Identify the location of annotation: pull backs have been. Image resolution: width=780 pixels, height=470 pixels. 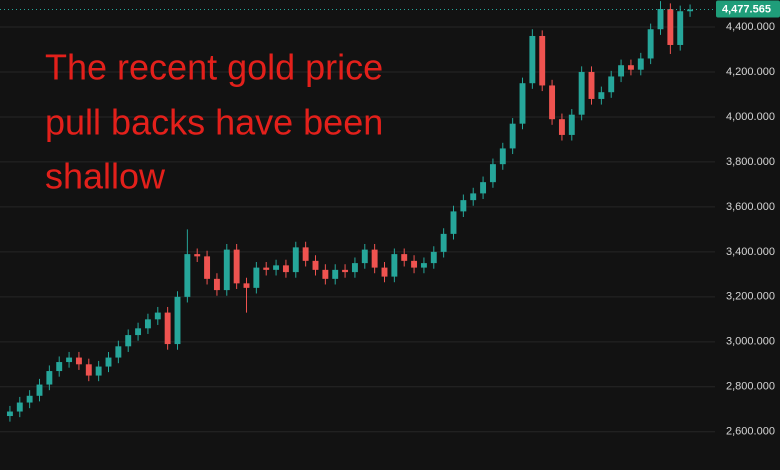
(214, 122).